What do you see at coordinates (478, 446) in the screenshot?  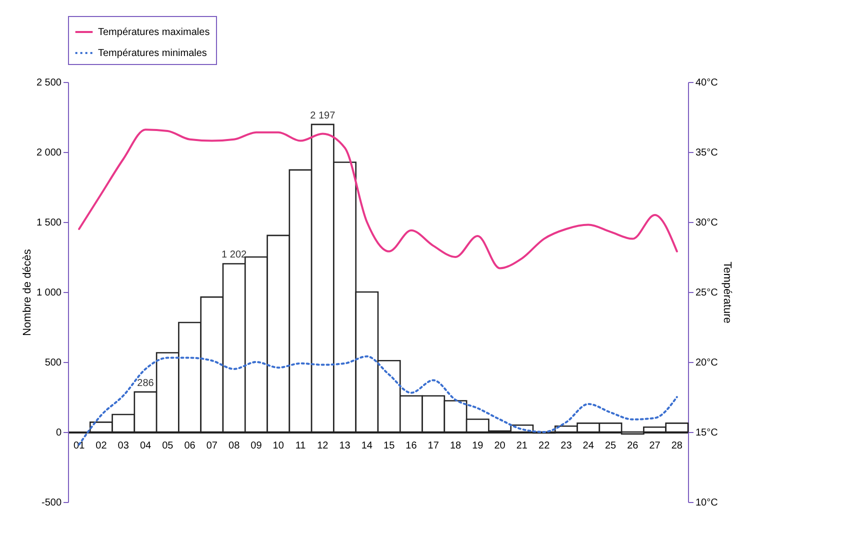 I see `x-tick-label: 19` at bounding box center [478, 446].